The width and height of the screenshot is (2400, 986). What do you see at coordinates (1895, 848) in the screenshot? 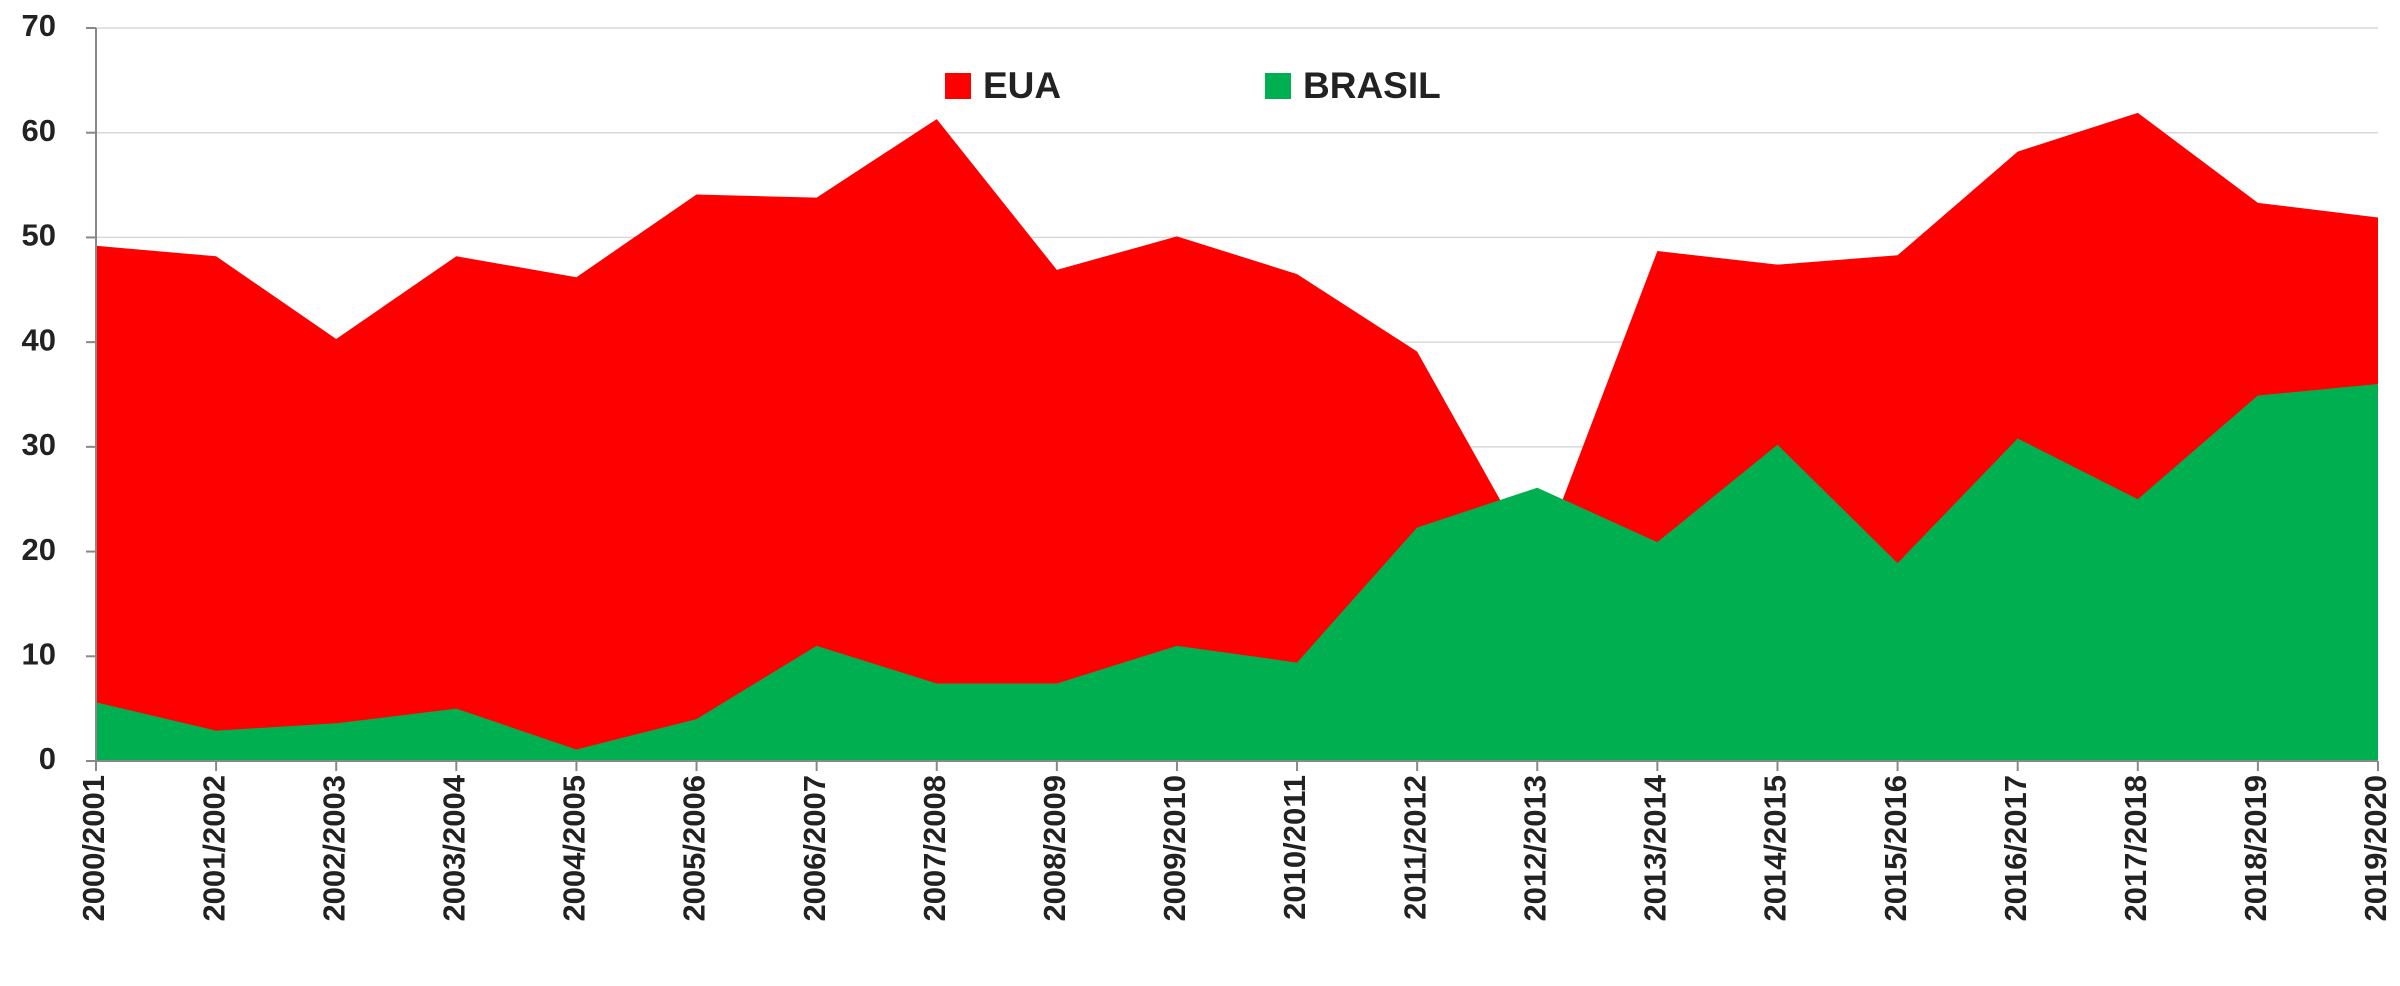
I see `x-tick-label: 2015/2016` at bounding box center [1895, 848].